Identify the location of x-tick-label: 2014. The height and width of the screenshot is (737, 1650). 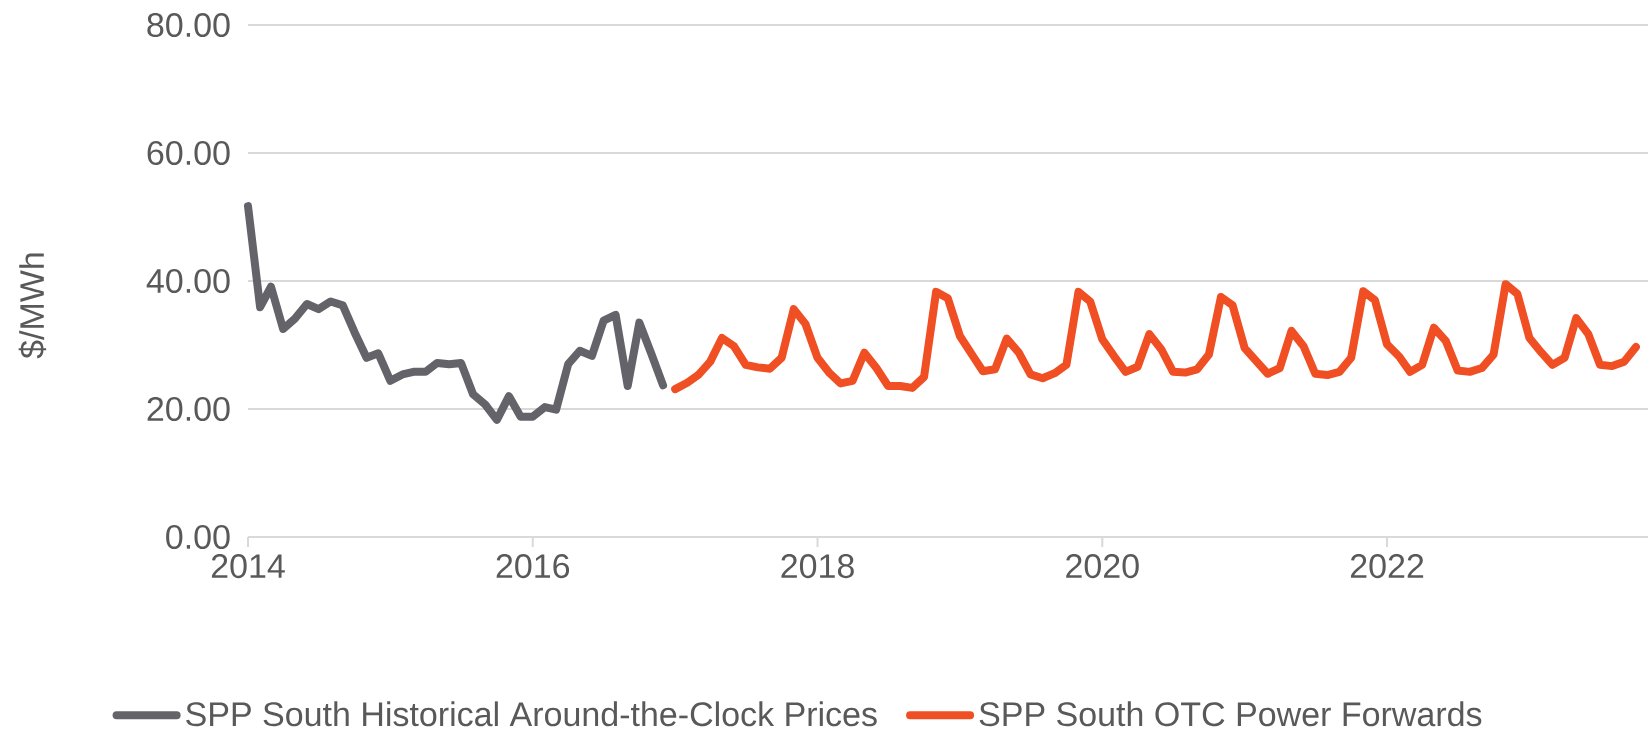
(248, 566).